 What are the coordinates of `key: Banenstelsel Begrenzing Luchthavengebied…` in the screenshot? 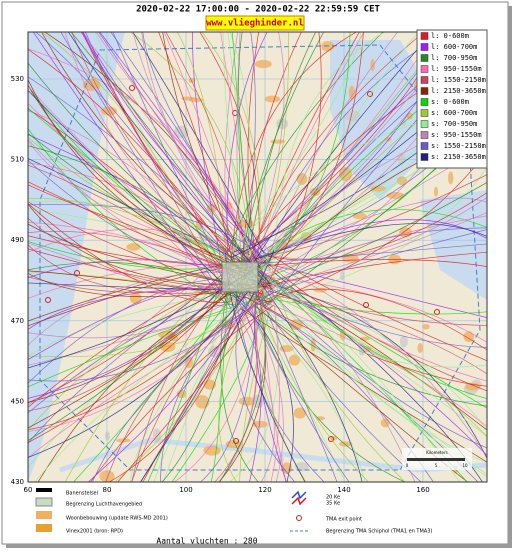 It's located at (233, 511).